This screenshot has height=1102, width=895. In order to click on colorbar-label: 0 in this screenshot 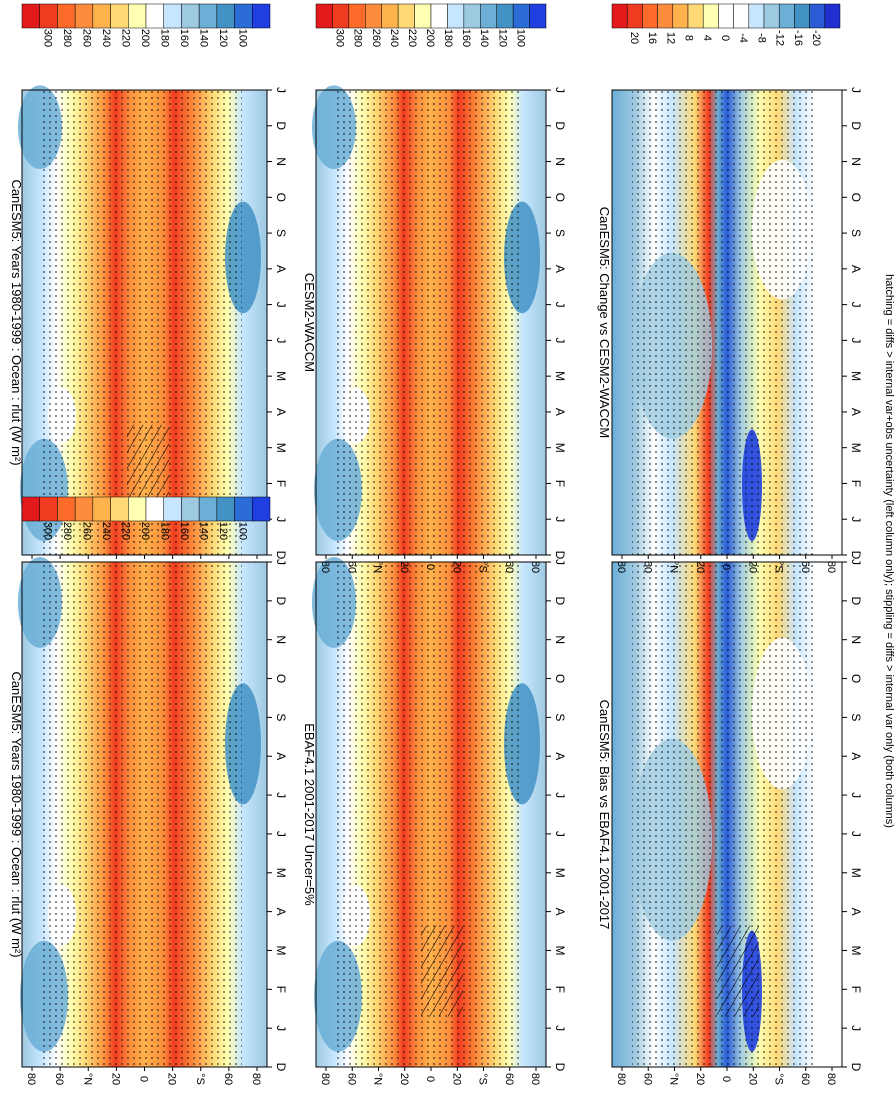, I will do `click(725, 38)`.